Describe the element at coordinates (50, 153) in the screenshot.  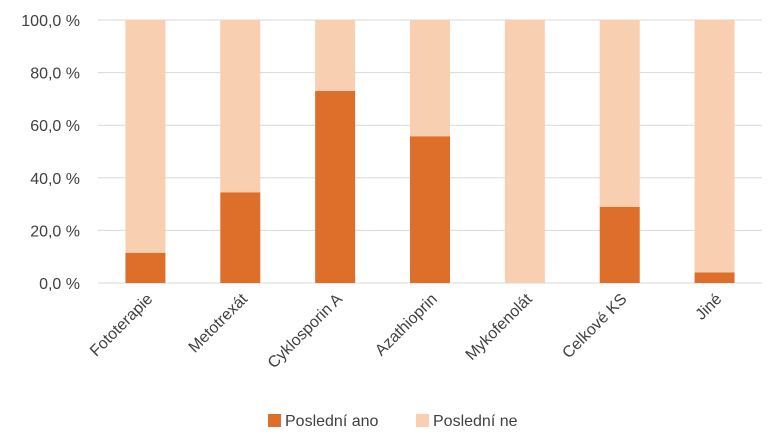
I see `y-axis-tick-labels: 0,0 % 20,0 % 40,0 % 60,0 % 80,0 % 100,0 %` at that location.